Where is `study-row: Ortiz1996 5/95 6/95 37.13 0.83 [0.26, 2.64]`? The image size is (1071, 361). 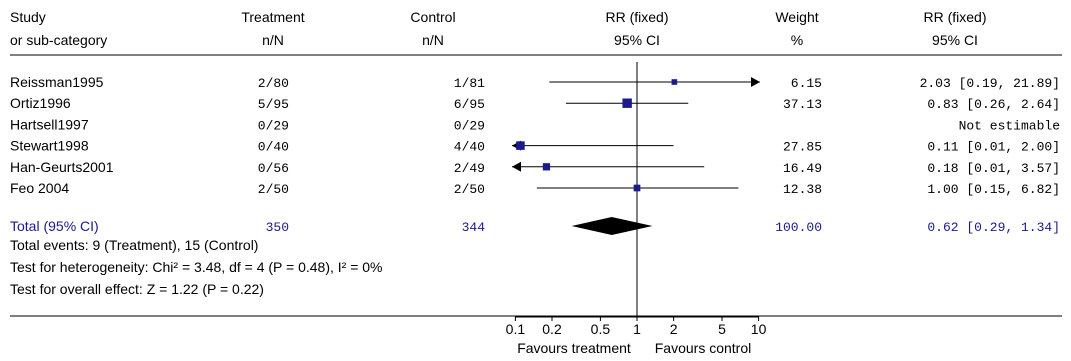 study-row: Ortiz1996 5/95 6/95 37.13 0.83 [0.26, 2.64] is located at coordinates (535, 103).